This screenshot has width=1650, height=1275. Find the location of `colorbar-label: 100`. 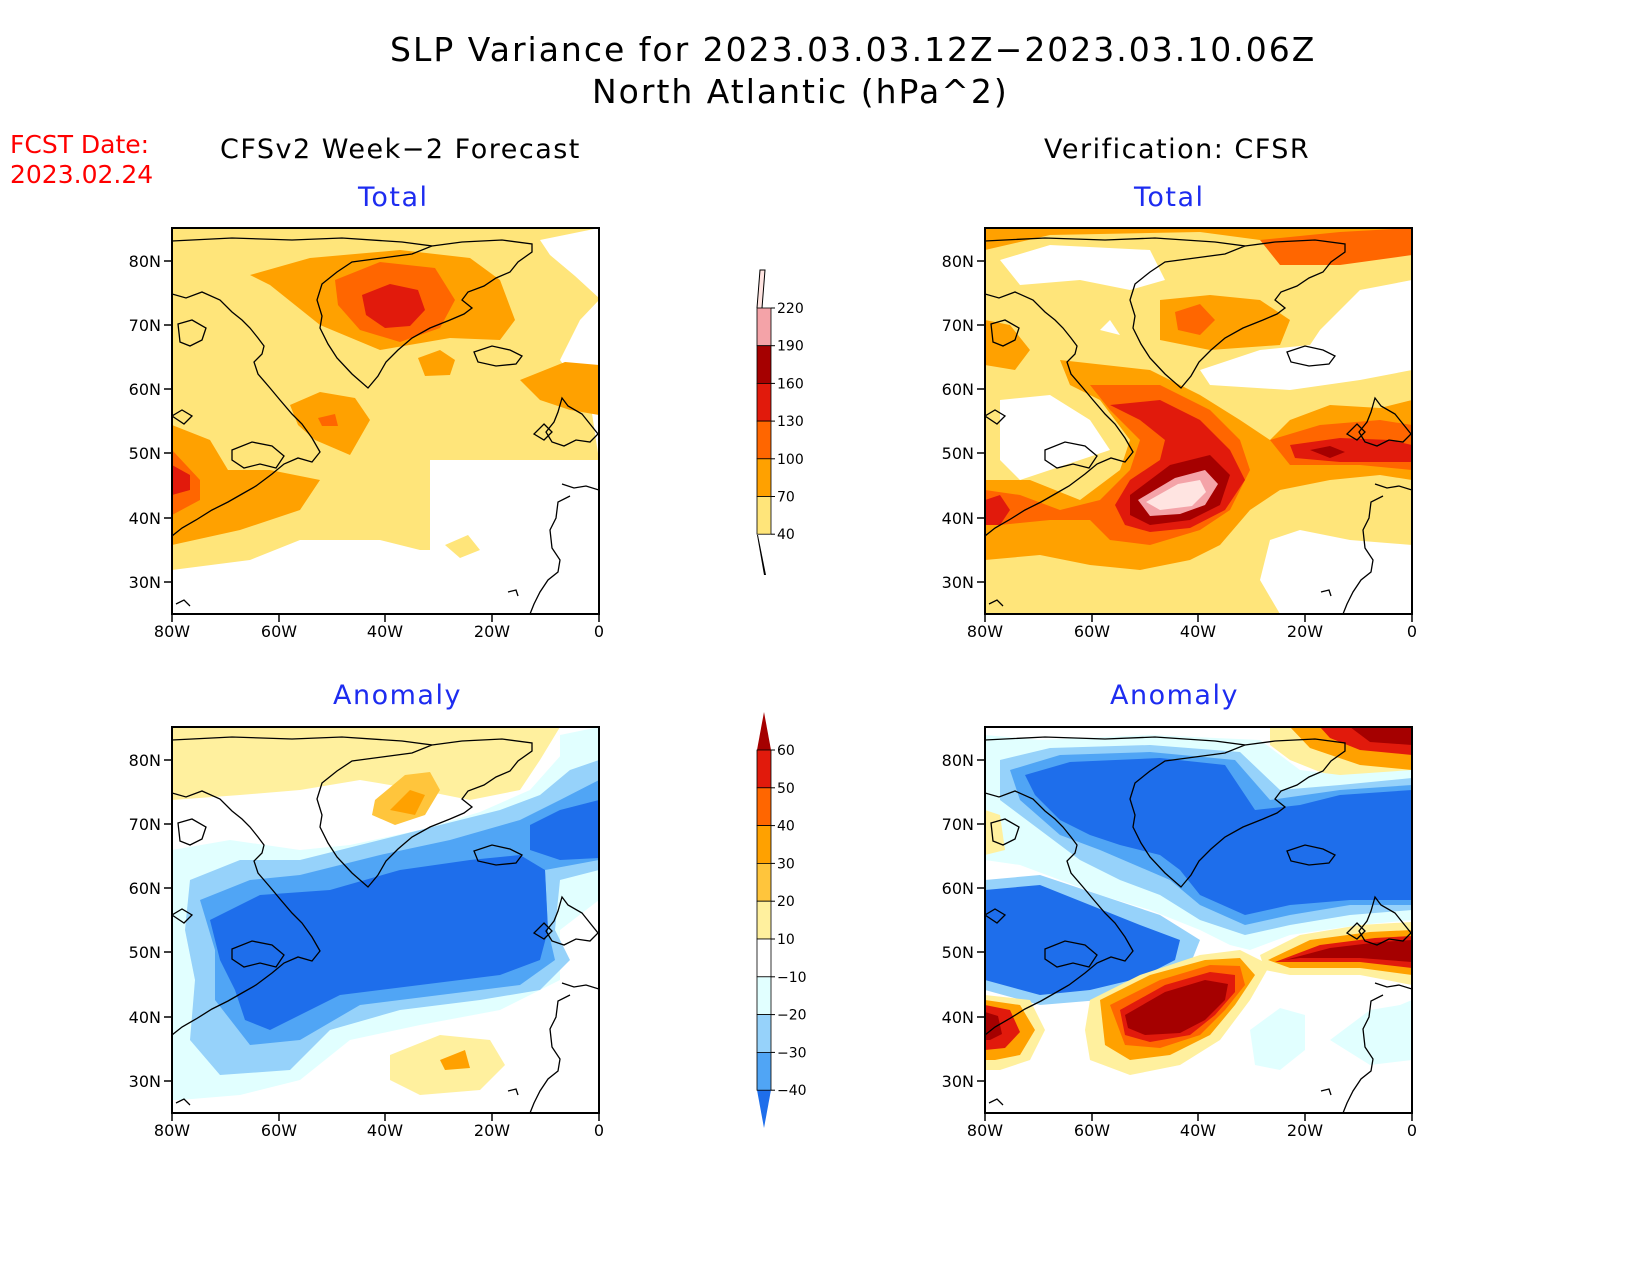

colorbar-label: 100 is located at coordinates (790, 460).